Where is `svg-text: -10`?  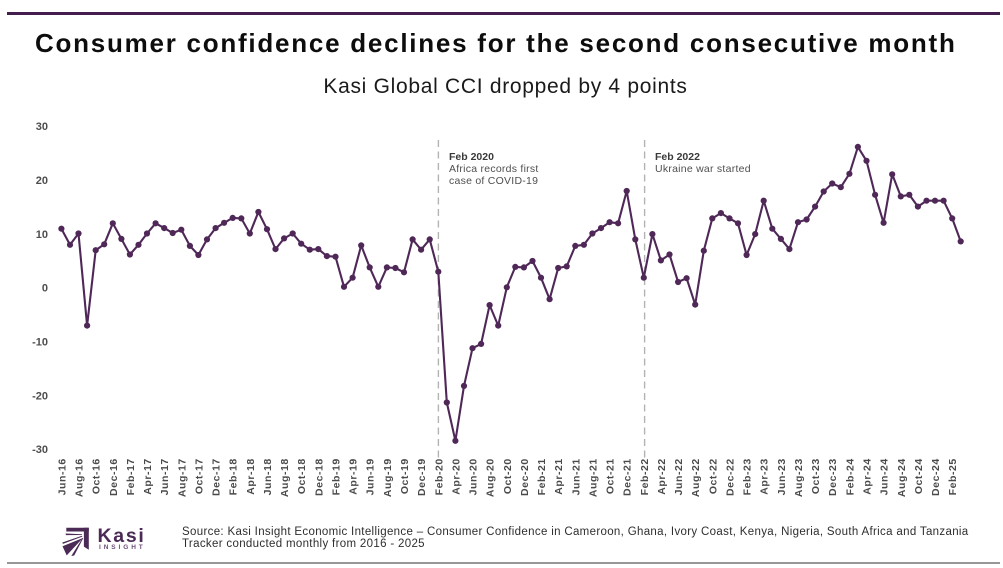
svg-text: -10 is located at coordinates (40, 343).